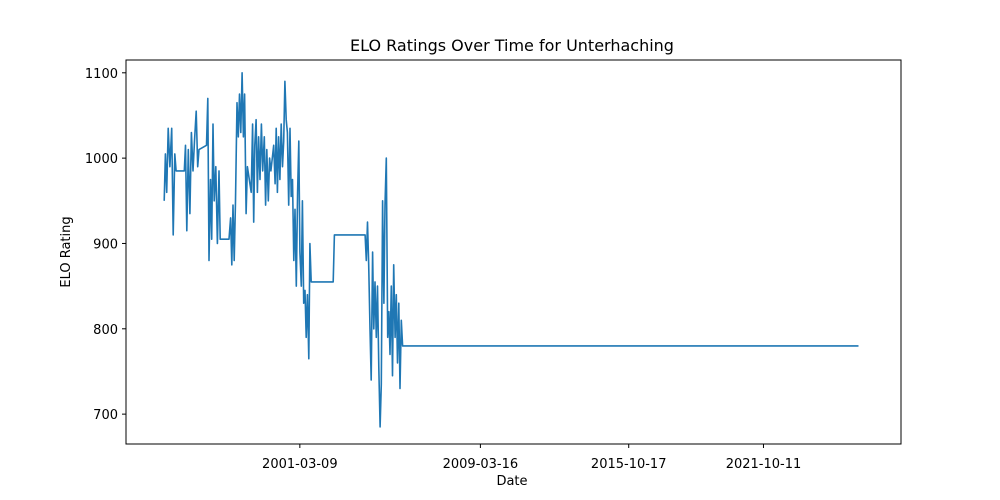  Describe the element at coordinates (101, 74) in the screenshot. I see `y-tick-label: 1100` at that location.